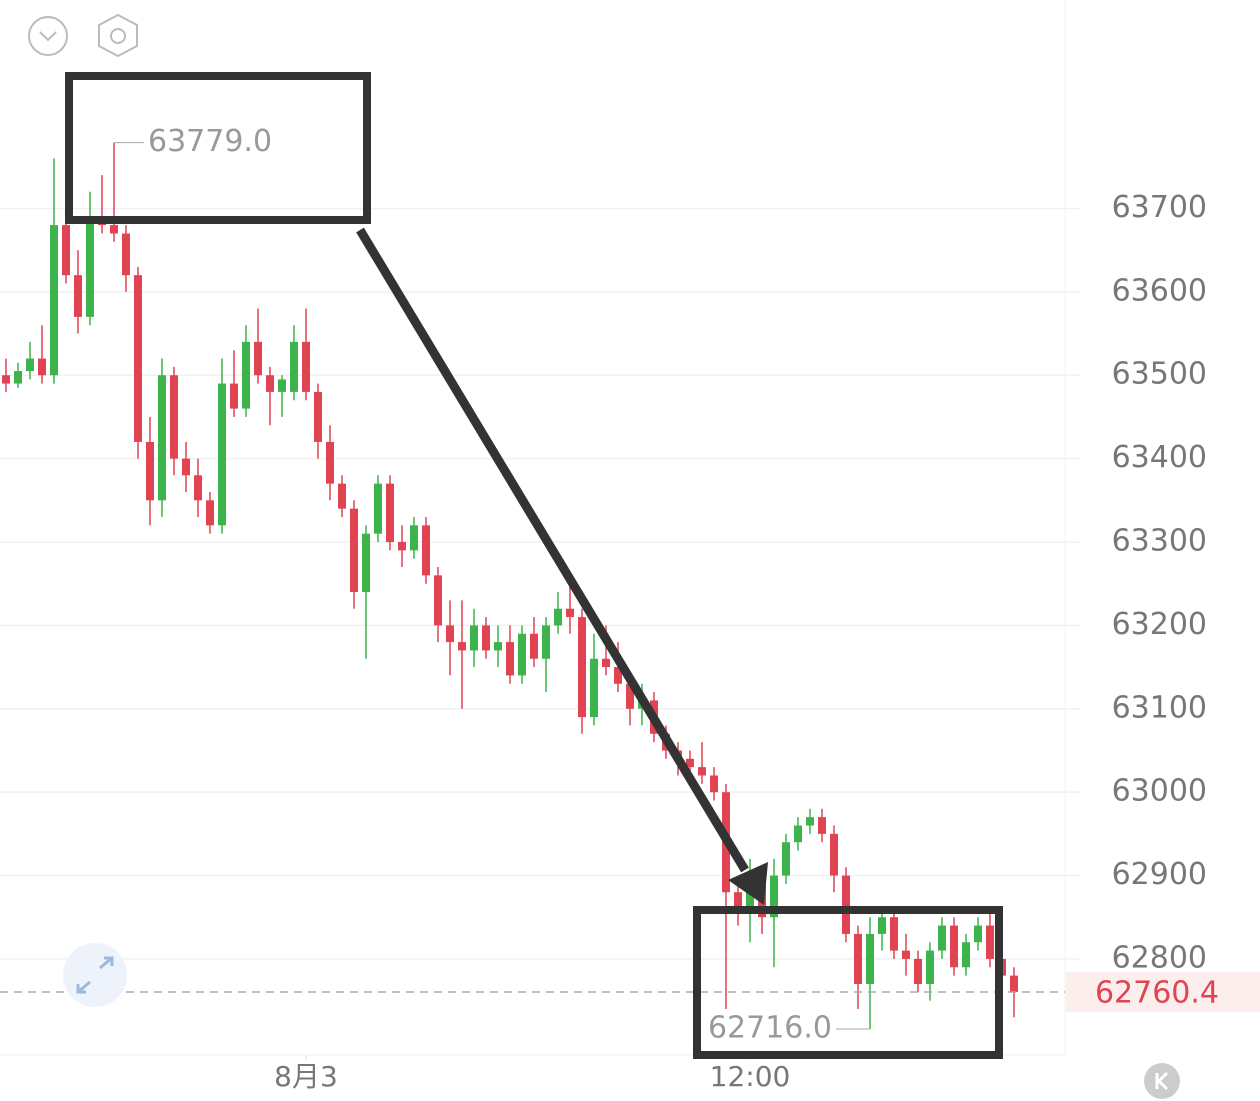 Image resolution: width=1260 pixels, height=1101 pixels. Describe the element at coordinates (1159, 207) in the screenshot. I see `y-tick-label: 63700` at that location.